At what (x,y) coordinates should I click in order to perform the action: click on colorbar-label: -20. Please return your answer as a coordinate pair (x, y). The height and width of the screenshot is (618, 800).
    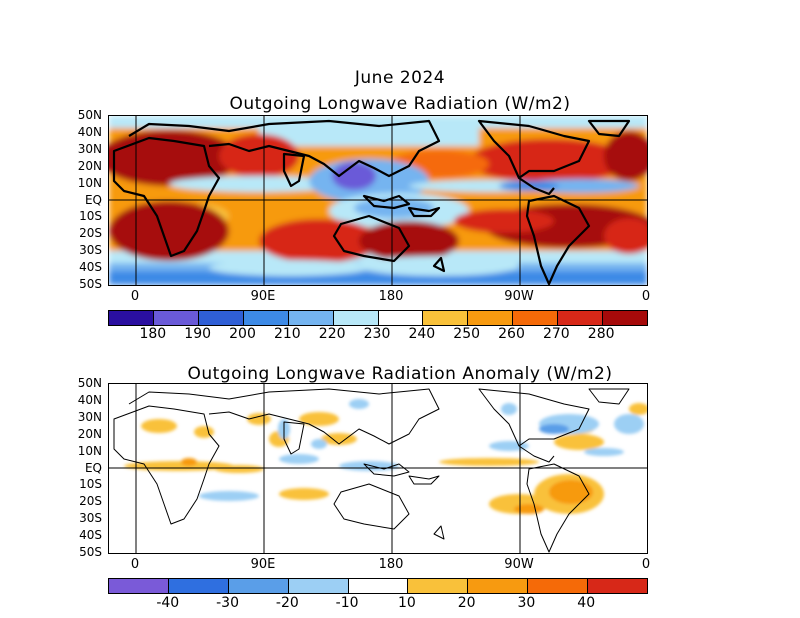
    Looking at the image, I should click on (287, 603).